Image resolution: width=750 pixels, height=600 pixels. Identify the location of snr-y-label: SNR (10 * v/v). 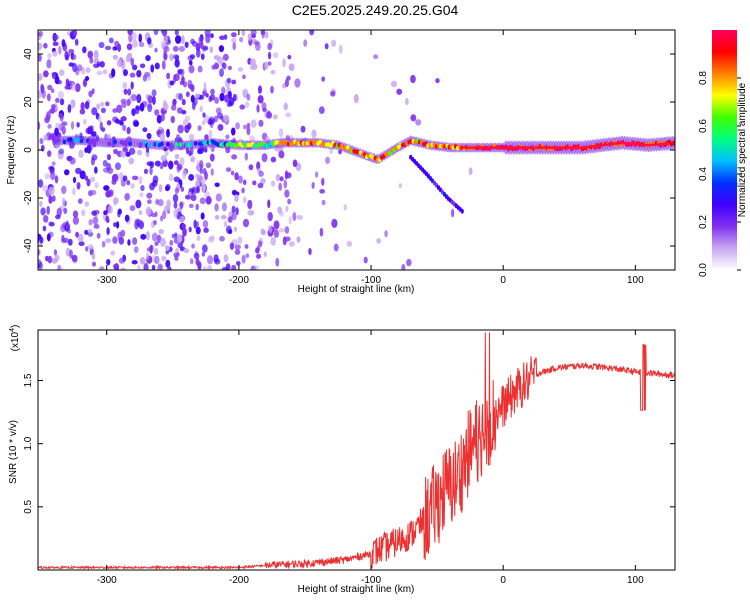
(13, 452).